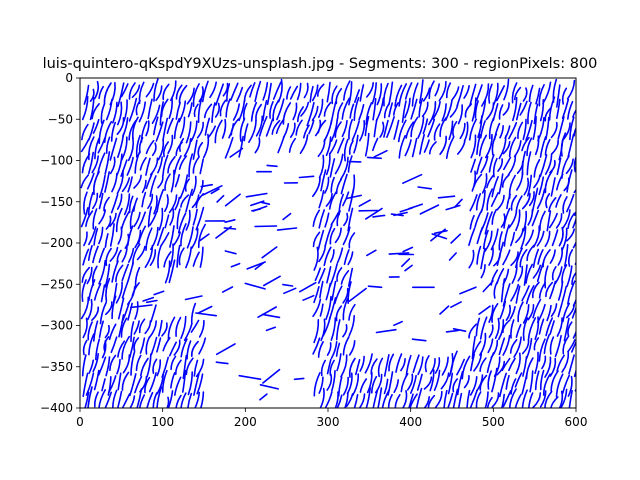 This screenshot has height=480, width=640. Describe the element at coordinates (56, 367) in the screenshot. I see `y-tick-label: −350` at that location.